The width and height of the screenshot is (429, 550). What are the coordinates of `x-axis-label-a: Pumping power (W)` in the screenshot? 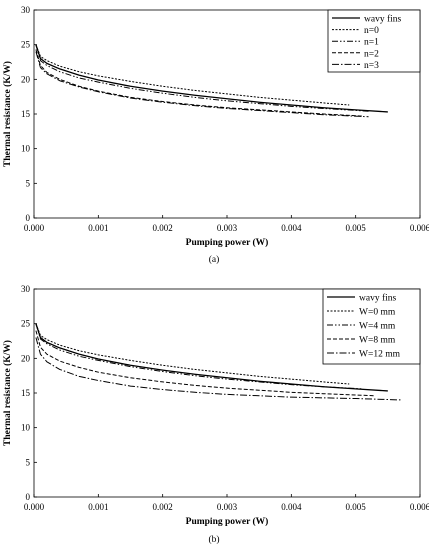 It's located at (227, 242).